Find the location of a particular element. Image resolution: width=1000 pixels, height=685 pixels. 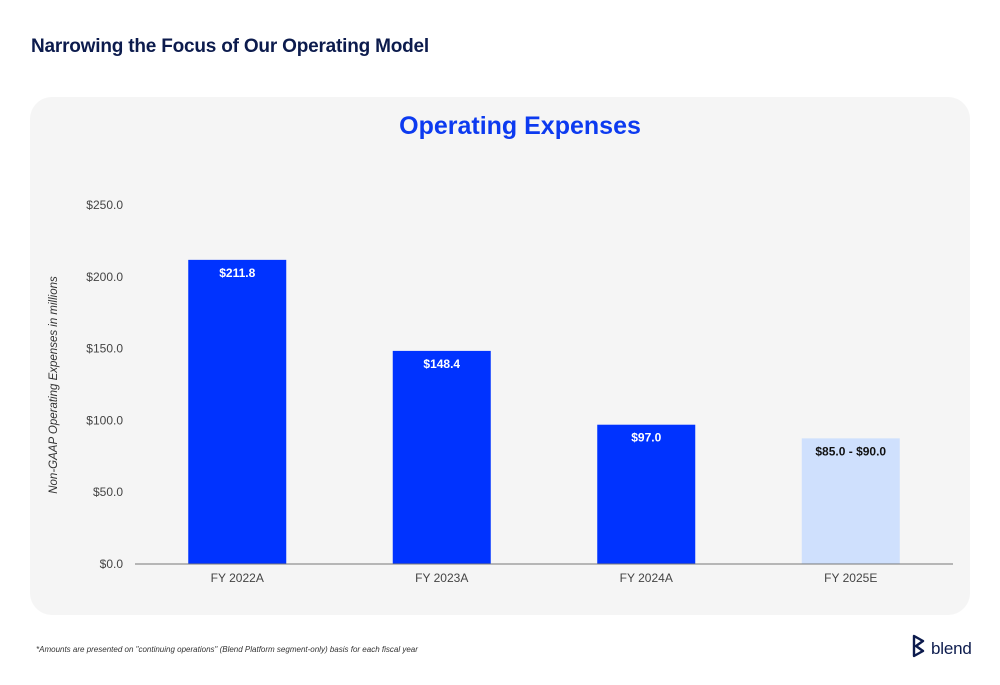

bar-fy-2023a is located at coordinates (441, 457).